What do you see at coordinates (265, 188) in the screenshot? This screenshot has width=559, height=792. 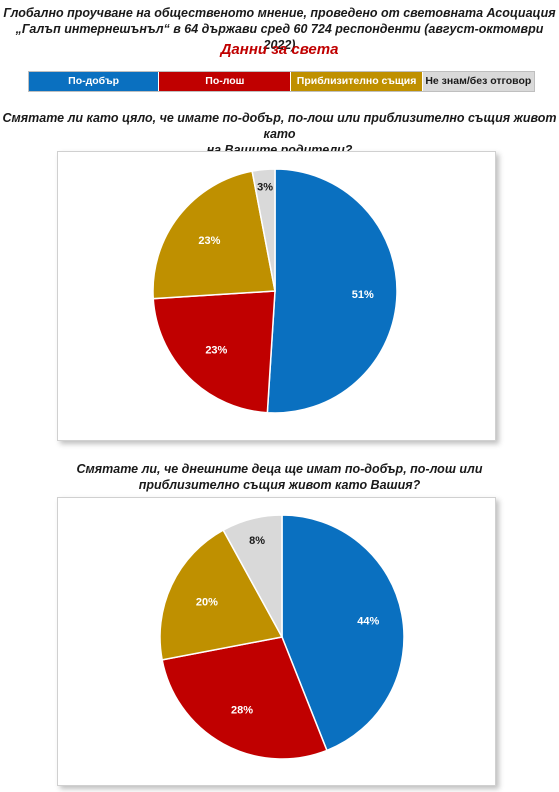 I see `pie-1-label-dont-know: 3%` at bounding box center [265, 188].